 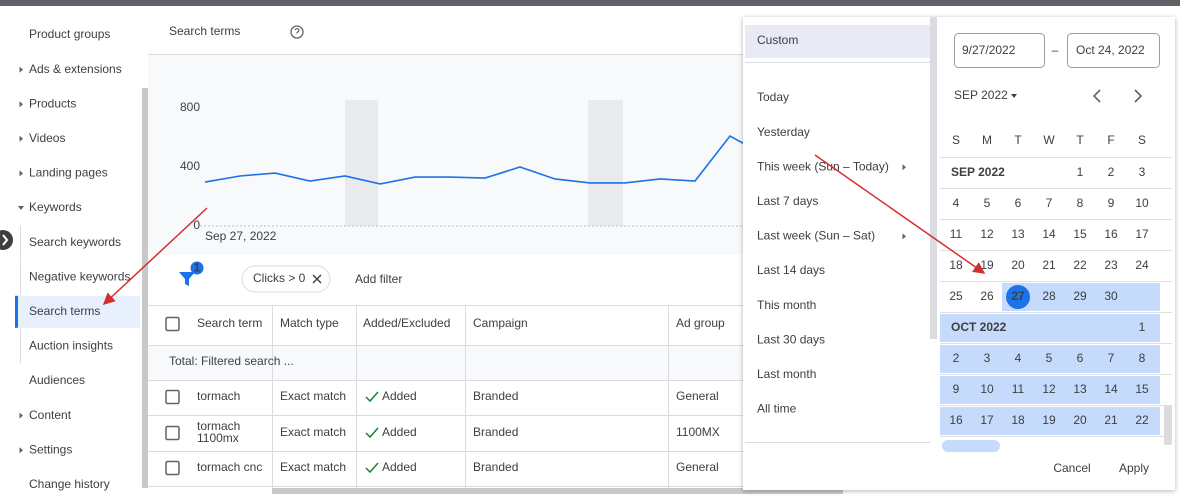 I want to click on nav-item: Auction insights, so click(x=71, y=346).